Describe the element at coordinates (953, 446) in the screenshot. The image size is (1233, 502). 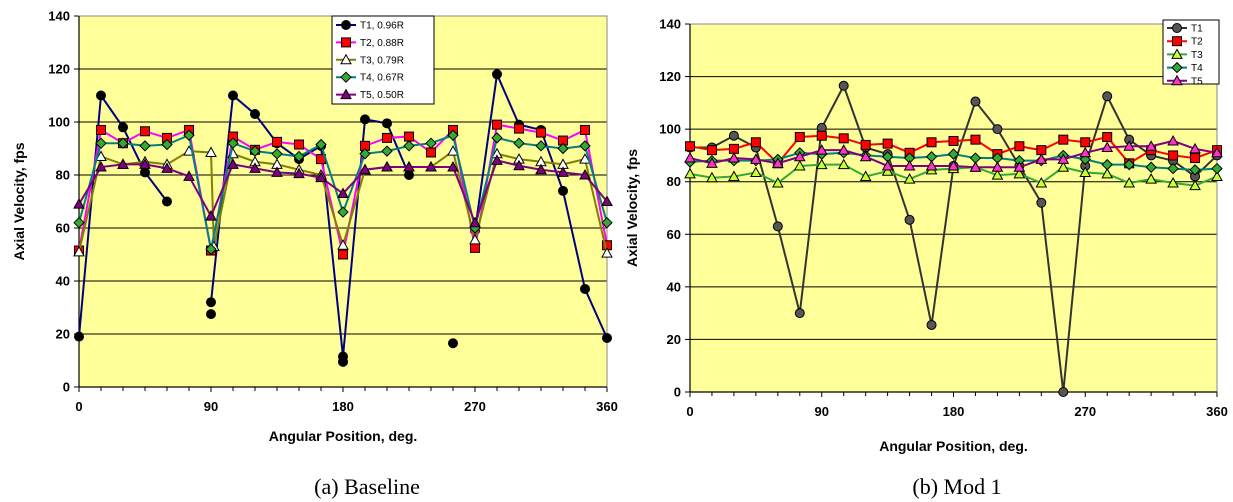
I see `x-axis-title: Angular Position, deg.` at that location.